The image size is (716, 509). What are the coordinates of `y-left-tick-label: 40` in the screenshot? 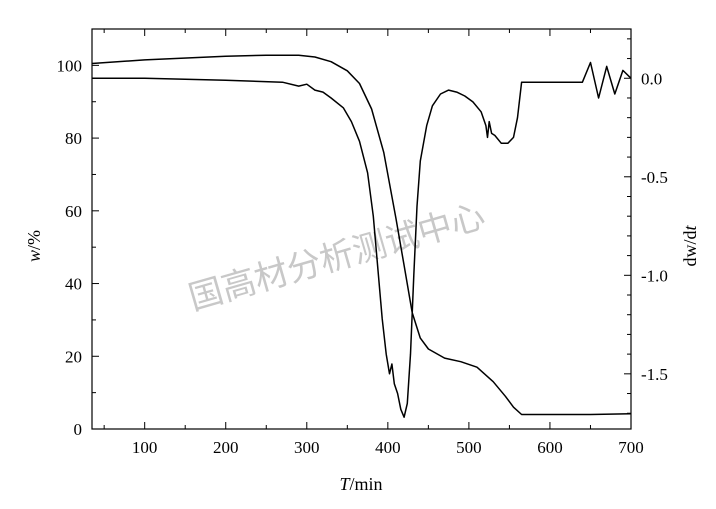 It's located at (73, 284).